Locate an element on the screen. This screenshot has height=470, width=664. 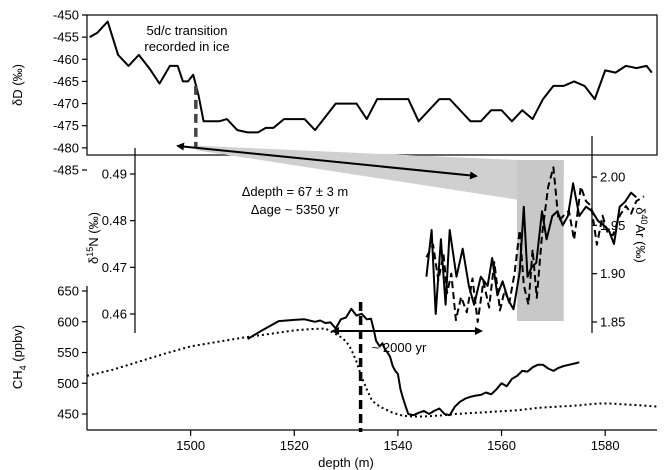
transition-label-line2: recorded in ice is located at coordinates (186, 46).